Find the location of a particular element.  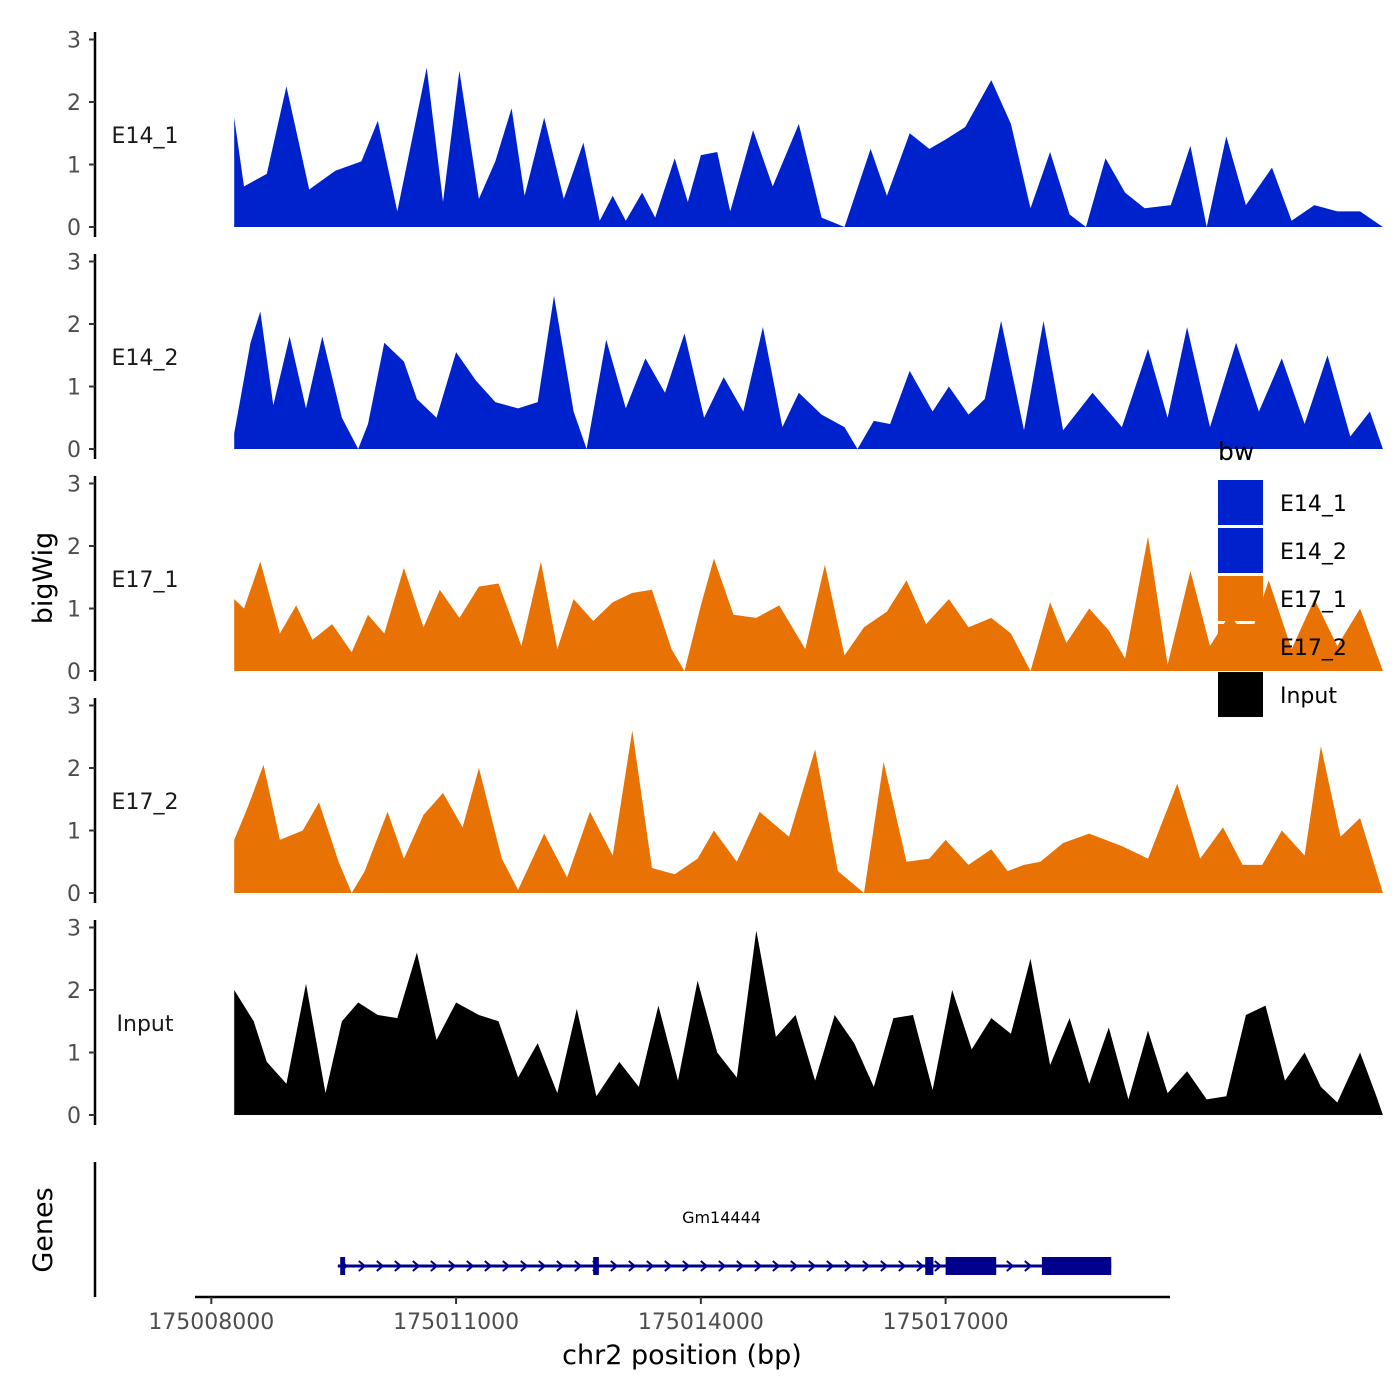

gene-name-label: Gm14444 is located at coordinates (721, 1217).